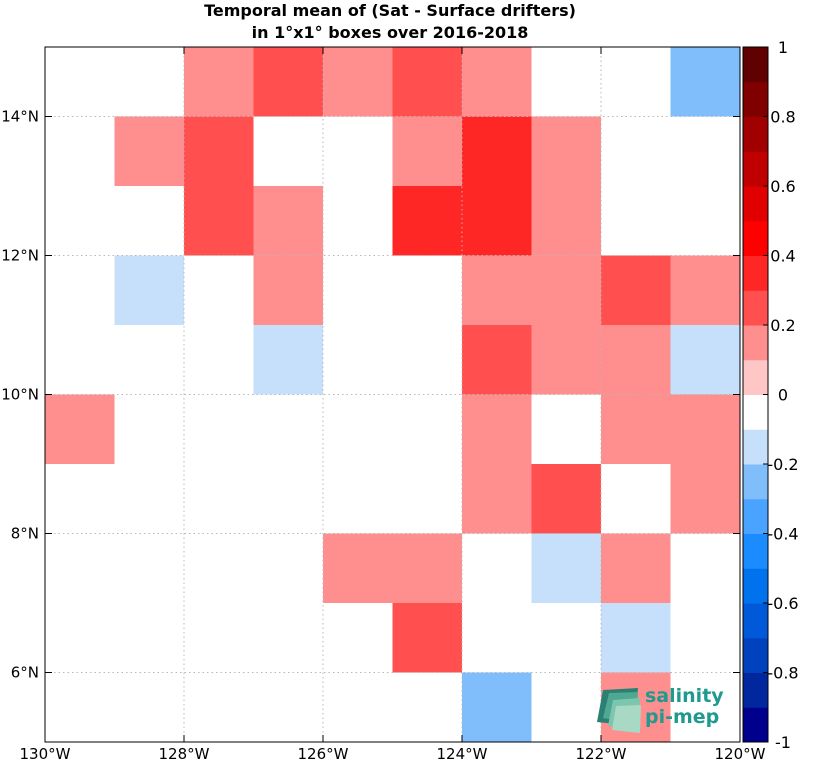 Image resolution: width=814 pixels, height=763 pixels. Describe the element at coordinates (462, 754) in the screenshot. I see `x-tick-label: 124°W` at that location.